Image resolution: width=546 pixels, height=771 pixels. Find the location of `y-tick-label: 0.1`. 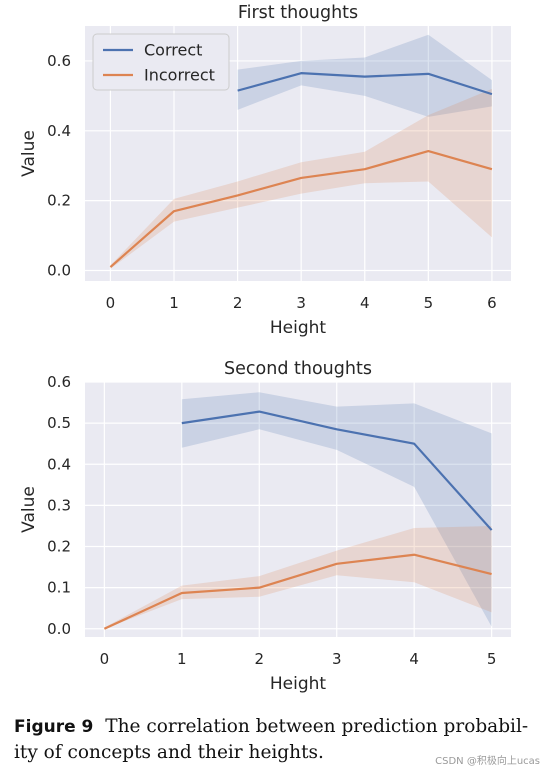

y-tick-label: 0.1 is located at coordinates (59, 588).